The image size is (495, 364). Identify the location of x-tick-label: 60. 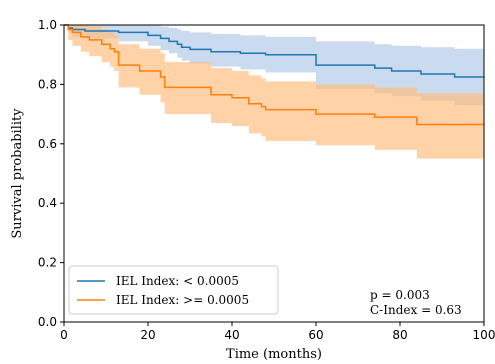
(315, 335).